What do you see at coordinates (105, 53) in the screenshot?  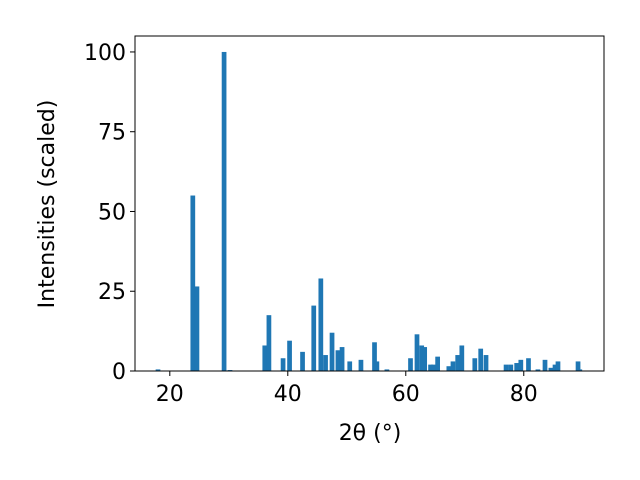 I see `y-tick-label: 100` at bounding box center [105, 53].